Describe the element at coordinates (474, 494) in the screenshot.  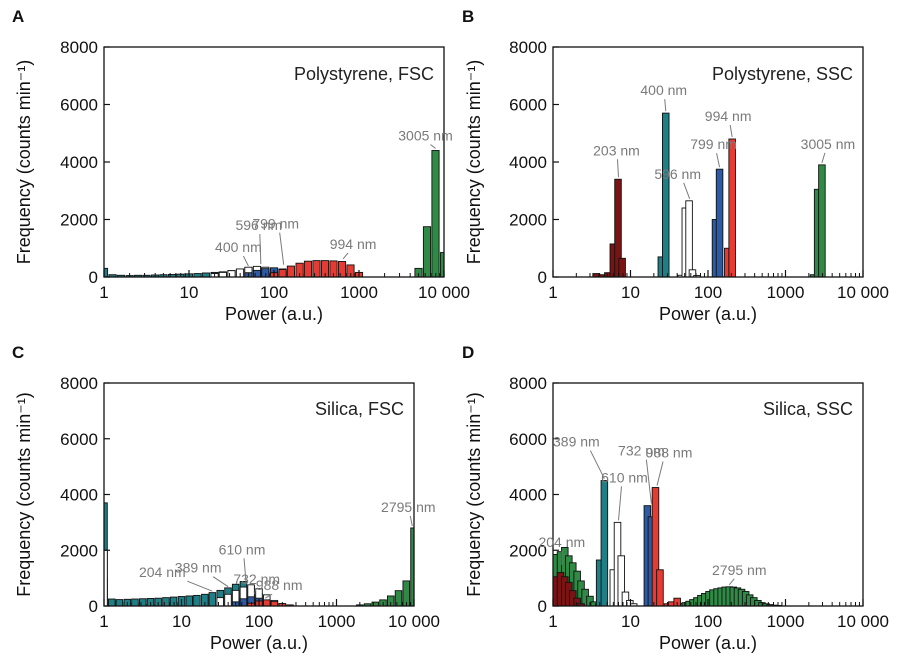
I see `ylabel-D: Frequency (counts min⁻¹)` at that location.